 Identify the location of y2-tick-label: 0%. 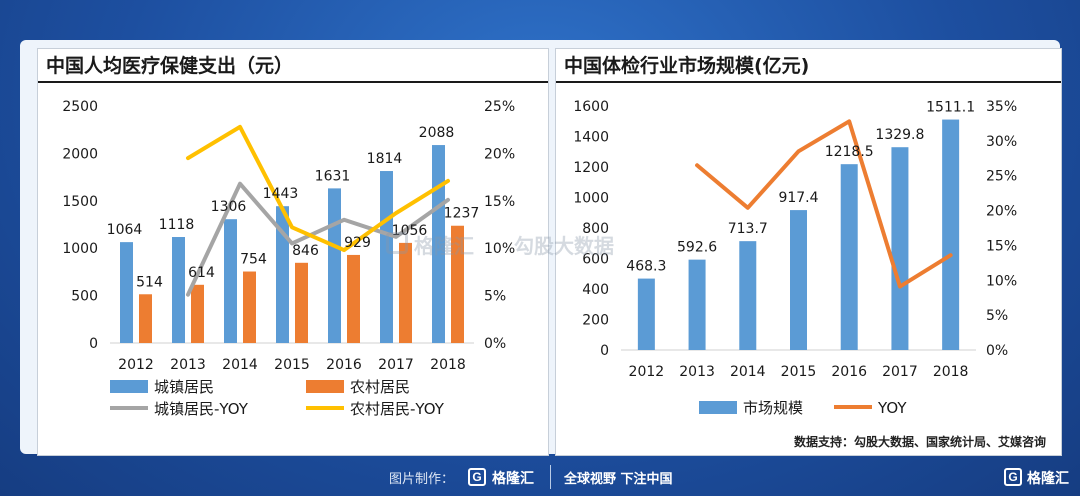
(495, 344).